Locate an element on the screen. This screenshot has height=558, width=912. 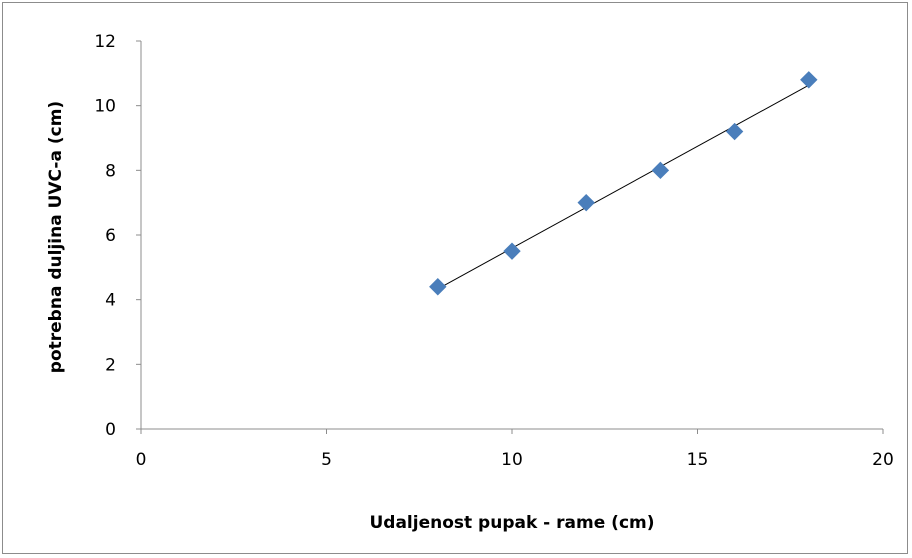
y-axis-title: potrebna duljina UVC-a (cm) is located at coordinates (56, 237).